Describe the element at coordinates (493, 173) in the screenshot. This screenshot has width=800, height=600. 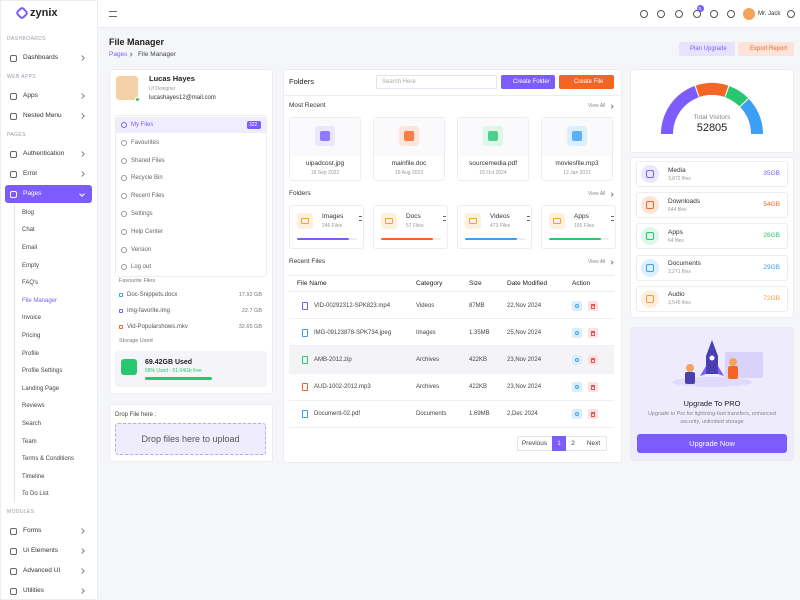
I see `recent-file-date: 15 Oct 2024` at that location.